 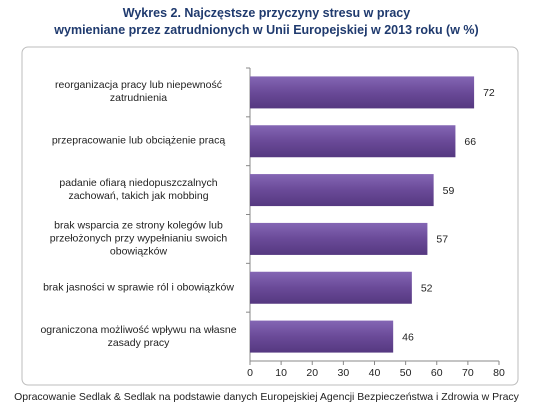 I want to click on value-label: 72, so click(x=489, y=93).